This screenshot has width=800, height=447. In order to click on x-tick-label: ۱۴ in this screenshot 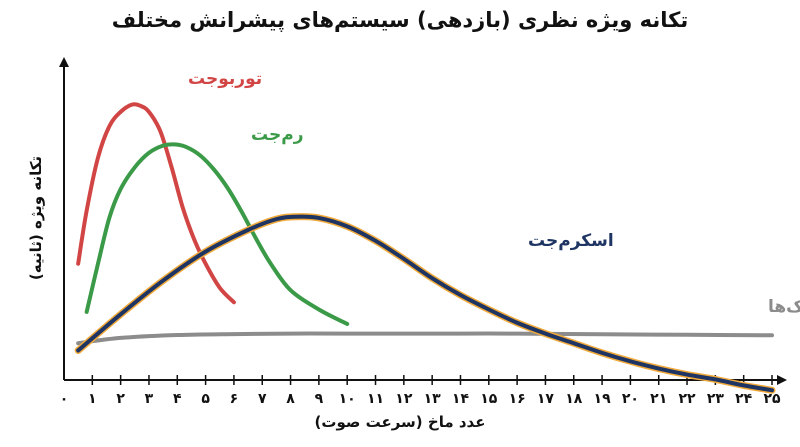, I will do `click(461, 399)`.